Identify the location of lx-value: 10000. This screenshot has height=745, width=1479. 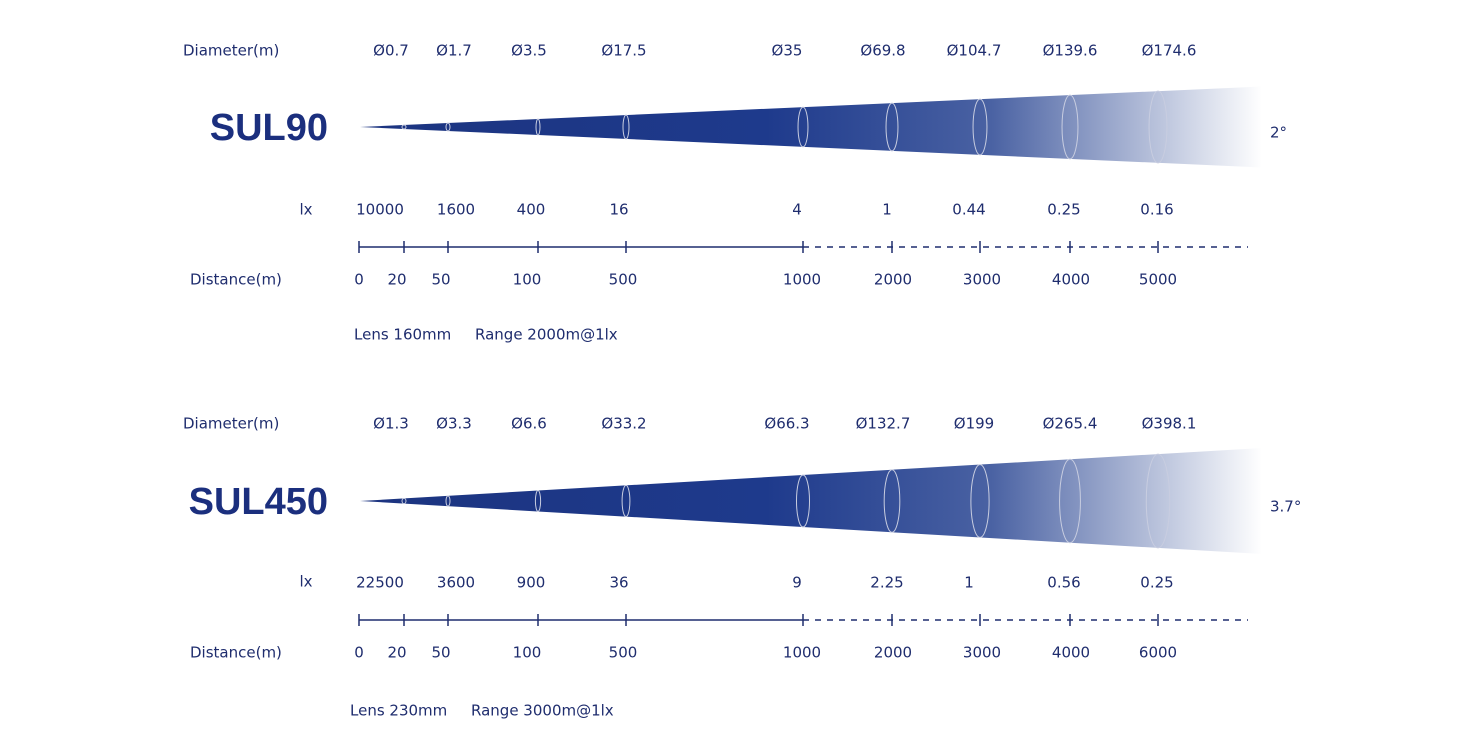
(380, 210).